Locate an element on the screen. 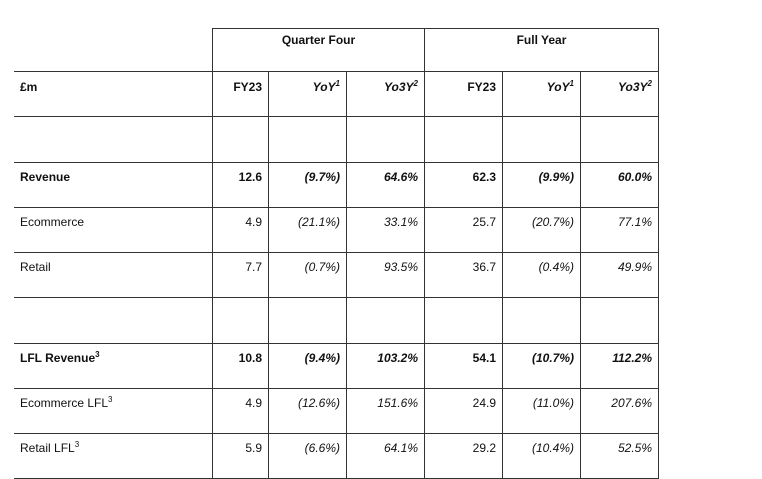 This screenshot has width=762, height=479. group-header-row: Quarter Four Full Year is located at coordinates (336, 50).